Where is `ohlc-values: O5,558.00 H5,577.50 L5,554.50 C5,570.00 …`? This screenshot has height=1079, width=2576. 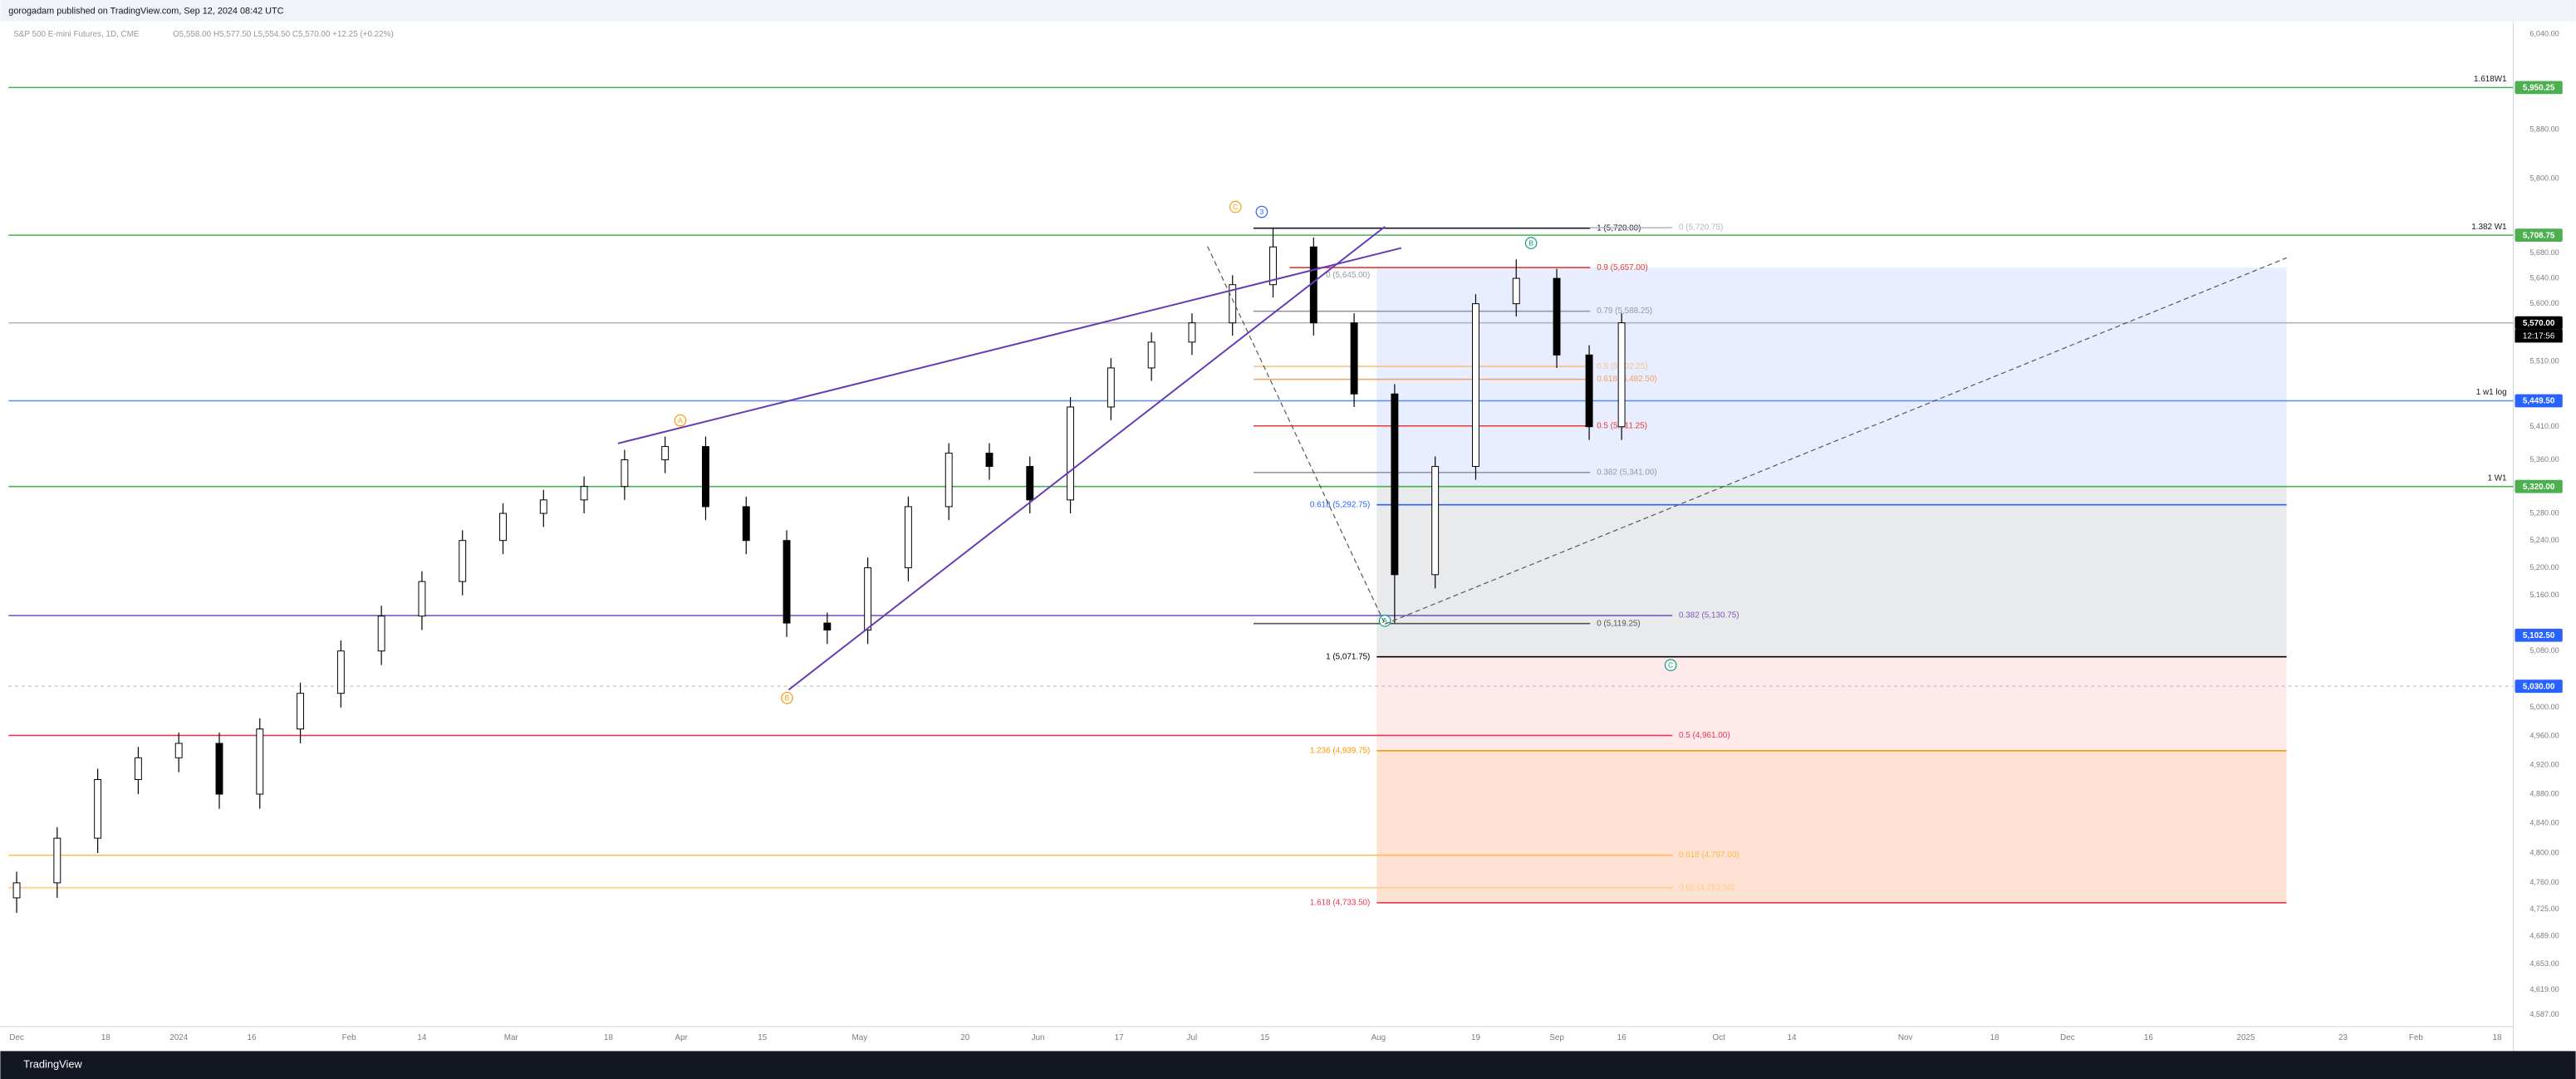 ohlc-values: O5,558.00 H5,577.50 L5,554.50 C5,570.00 … is located at coordinates (283, 34).